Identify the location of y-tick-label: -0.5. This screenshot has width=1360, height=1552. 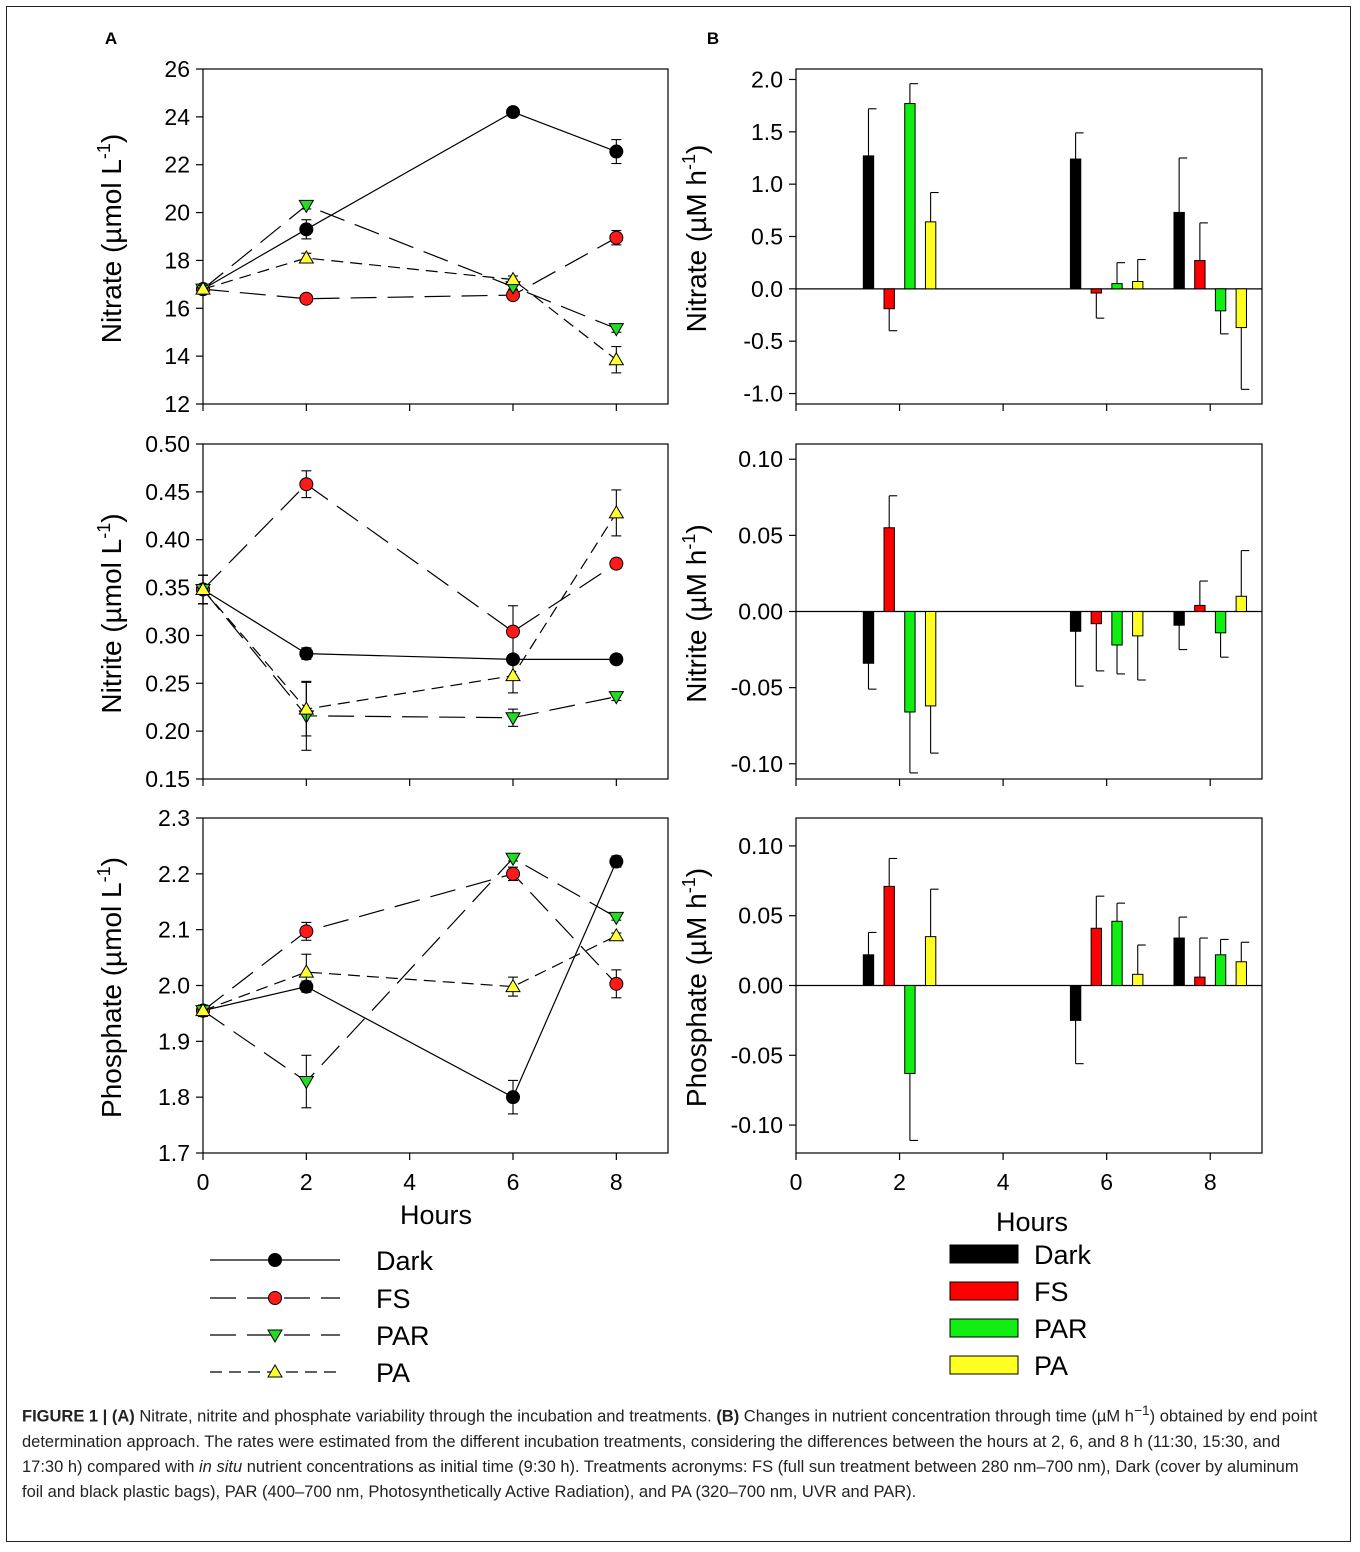
(763, 341).